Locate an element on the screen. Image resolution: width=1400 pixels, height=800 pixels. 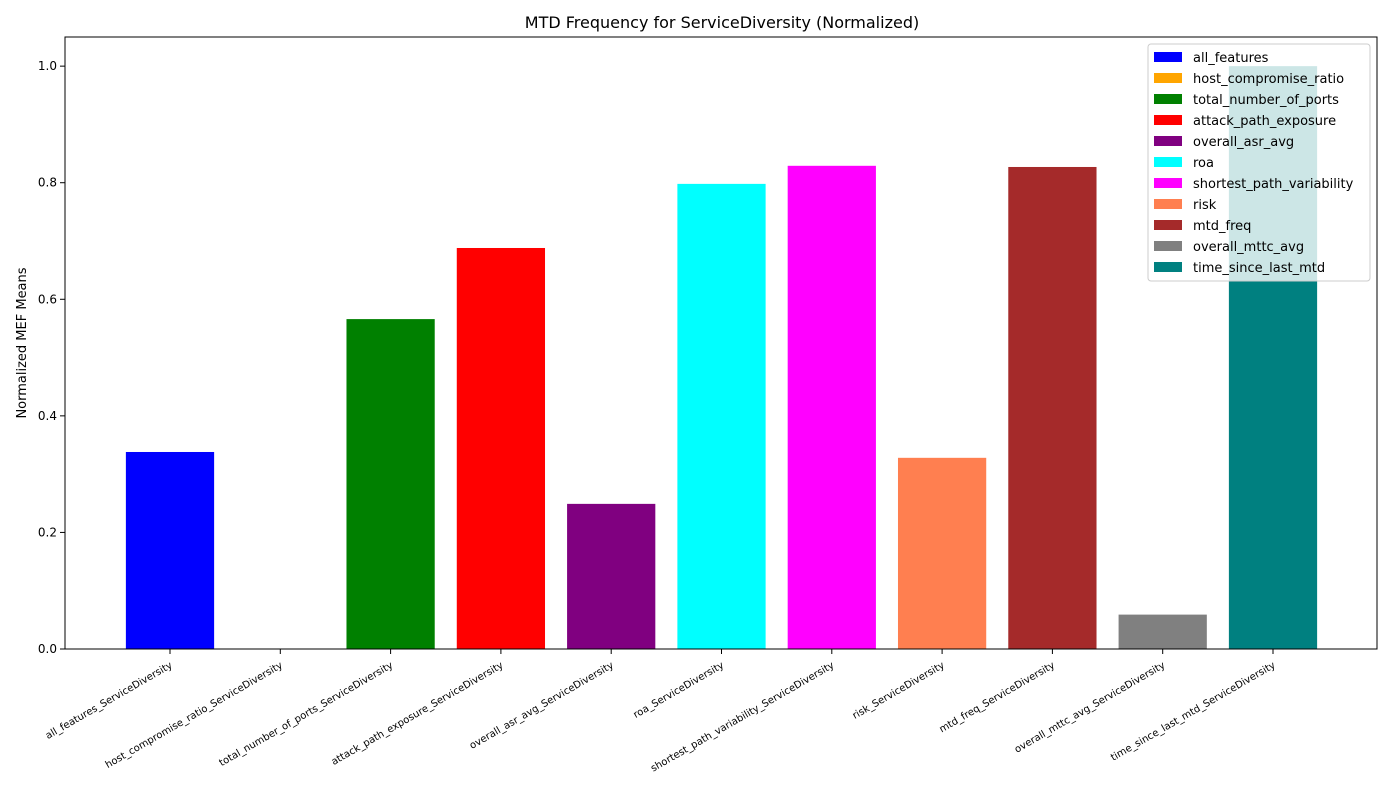
x-tick-label: total_number_of_ports_ServiceDiversity is located at coordinates (307, 714).